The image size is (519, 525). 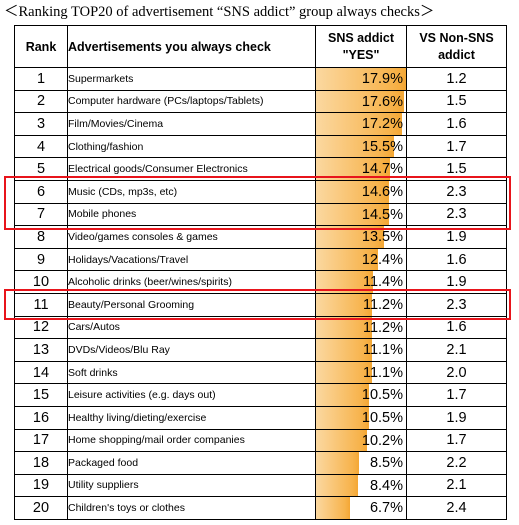 I want to click on yes-percent-cell: 14.7%, so click(x=361, y=169).